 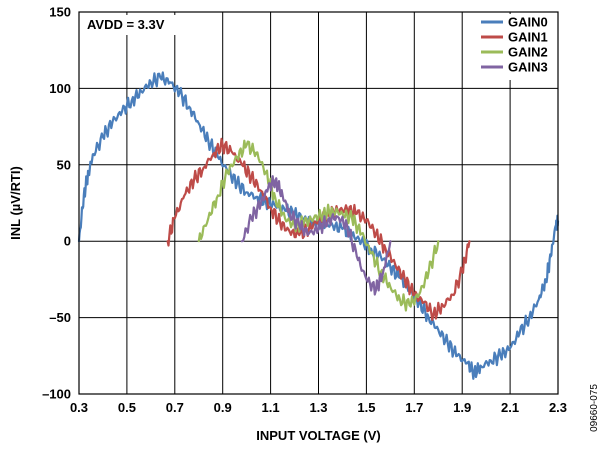 I want to click on legend-label-gain1: GAIN1, so click(x=528, y=37).